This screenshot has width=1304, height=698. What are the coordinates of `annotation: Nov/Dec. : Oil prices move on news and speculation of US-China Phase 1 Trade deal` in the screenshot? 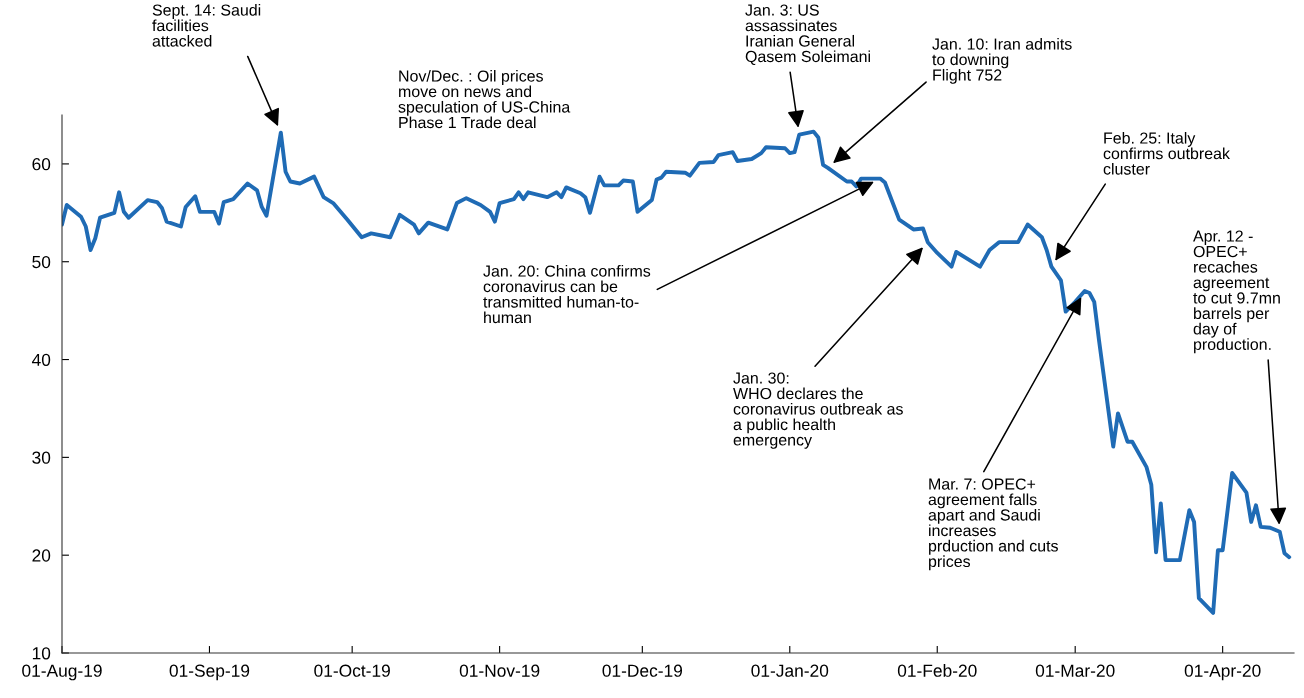 It's located at (484, 99).